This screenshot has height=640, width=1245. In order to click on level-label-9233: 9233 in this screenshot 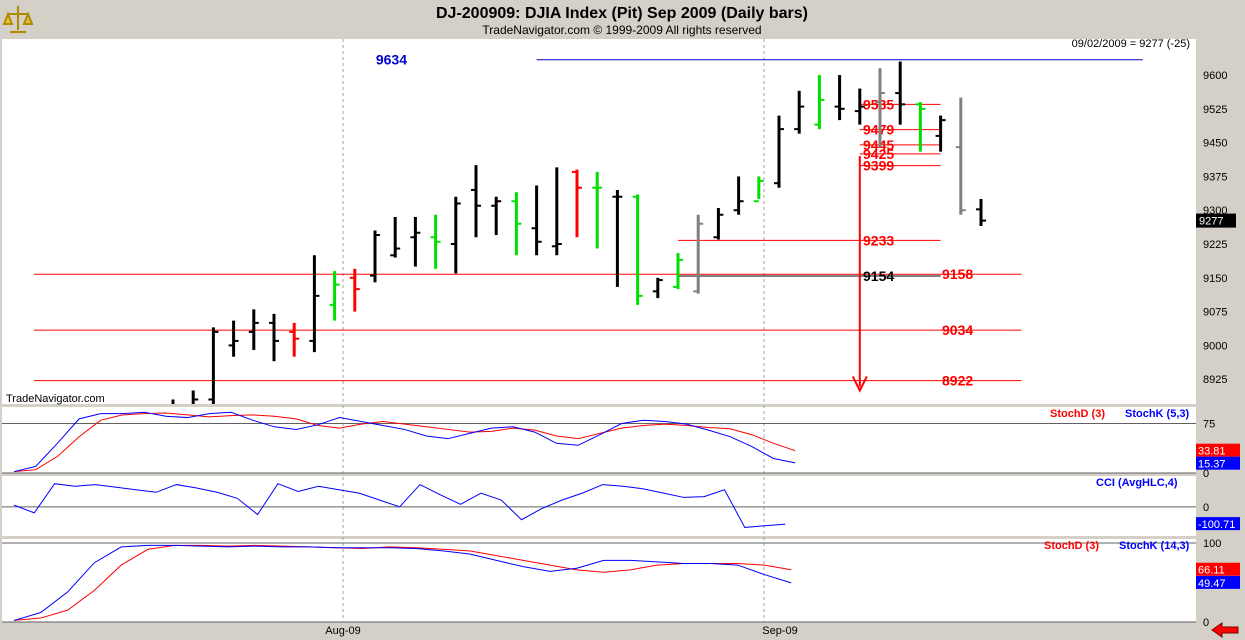, I will do `click(878, 240)`.